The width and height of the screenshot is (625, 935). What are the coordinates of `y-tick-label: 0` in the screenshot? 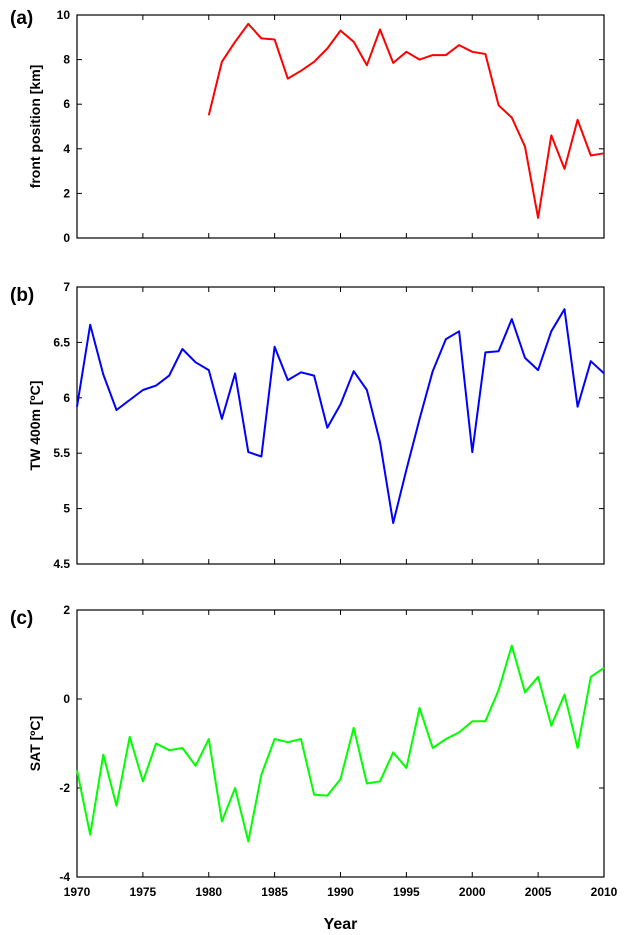 It's located at (66, 699).